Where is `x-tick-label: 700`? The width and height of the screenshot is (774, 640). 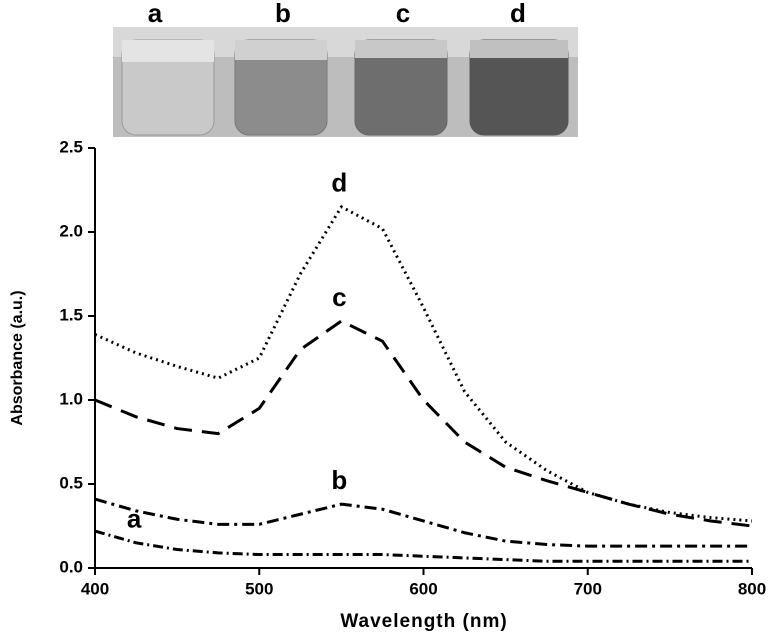
x-tick-label: 700 is located at coordinates (588, 588).